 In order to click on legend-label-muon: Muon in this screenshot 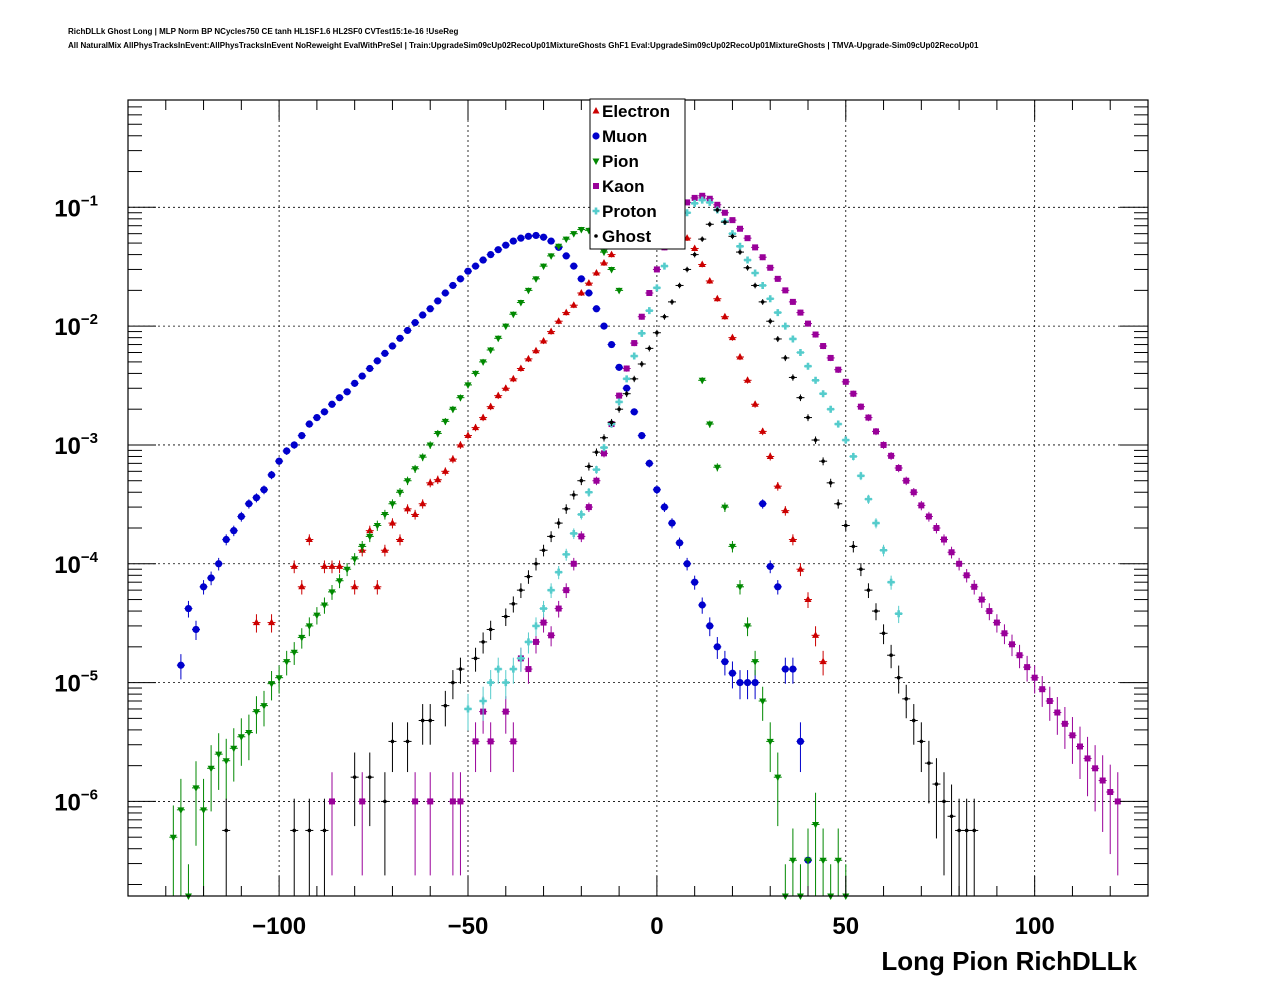, I will do `click(624, 136)`.